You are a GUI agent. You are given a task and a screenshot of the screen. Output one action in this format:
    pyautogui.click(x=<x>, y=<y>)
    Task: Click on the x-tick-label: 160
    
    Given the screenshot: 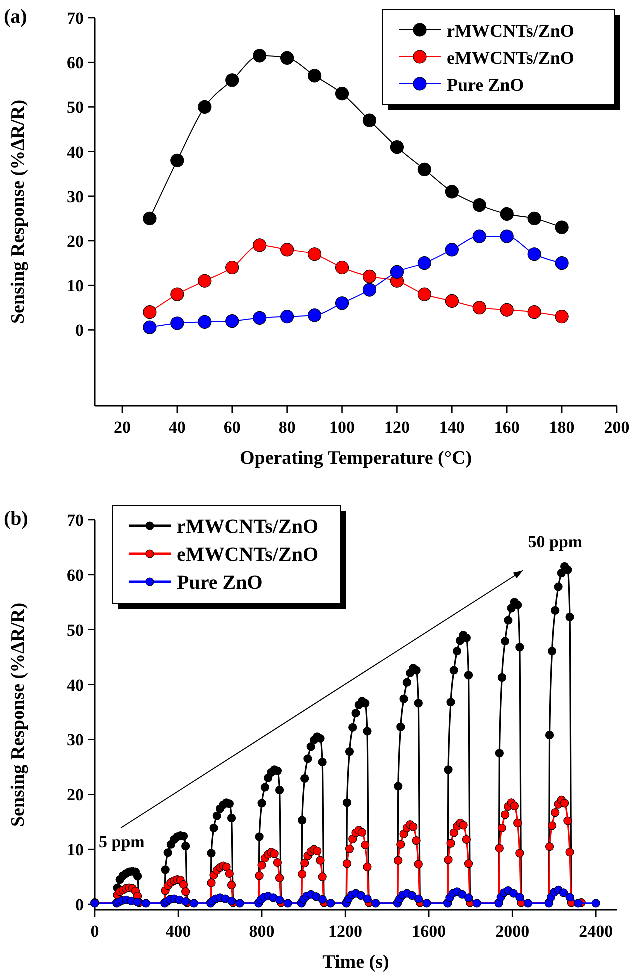 What is the action you would take?
    pyautogui.click(x=507, y=427)
    